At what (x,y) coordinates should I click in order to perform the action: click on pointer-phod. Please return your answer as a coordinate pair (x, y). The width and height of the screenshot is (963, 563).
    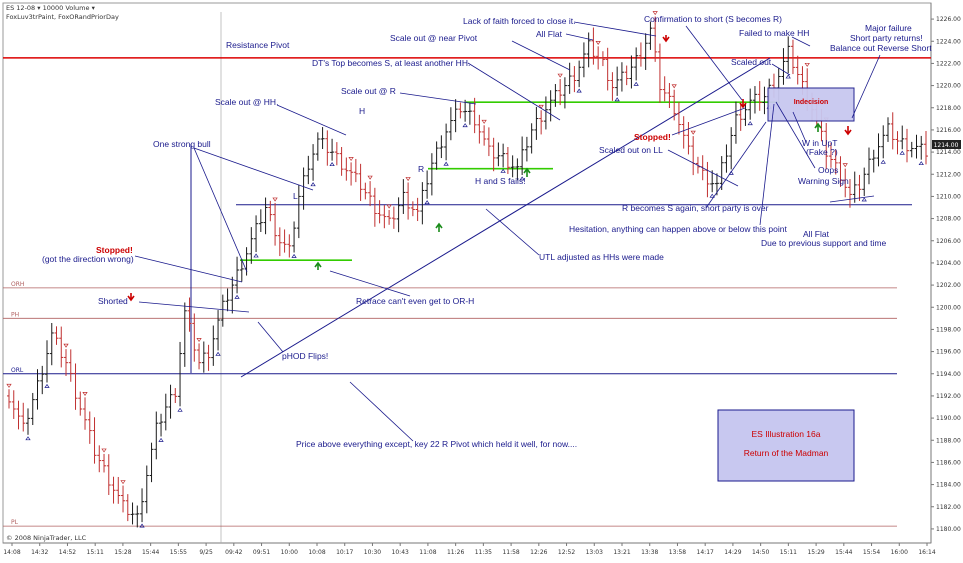
    Looking at the image, I should click on (270, 337).